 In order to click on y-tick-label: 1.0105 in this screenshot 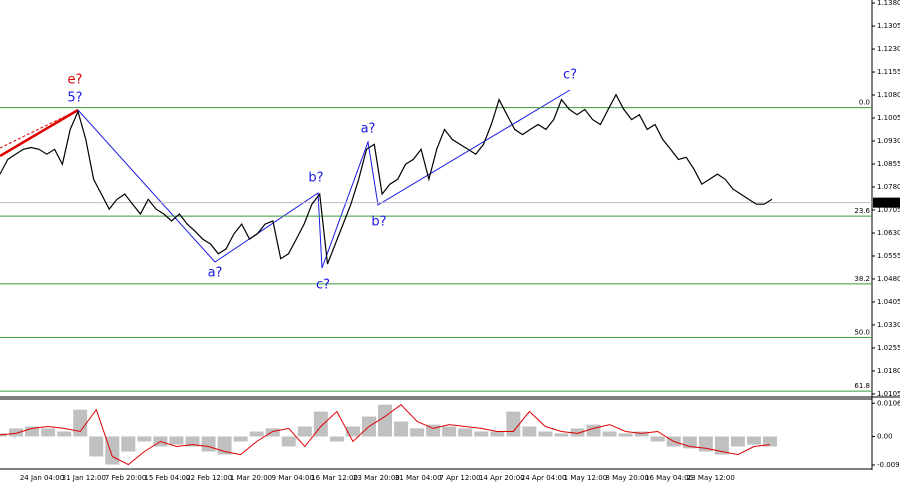, I will do `click(888, 394)`.